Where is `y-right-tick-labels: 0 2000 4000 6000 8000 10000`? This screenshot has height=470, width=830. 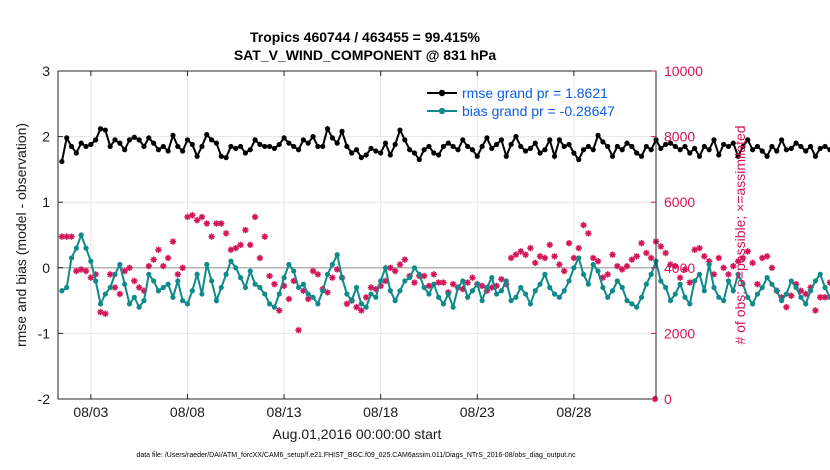
y-right-tick-labels: 0 2000 4000 6000 8000 10000 is located at coordinates (683, 235).